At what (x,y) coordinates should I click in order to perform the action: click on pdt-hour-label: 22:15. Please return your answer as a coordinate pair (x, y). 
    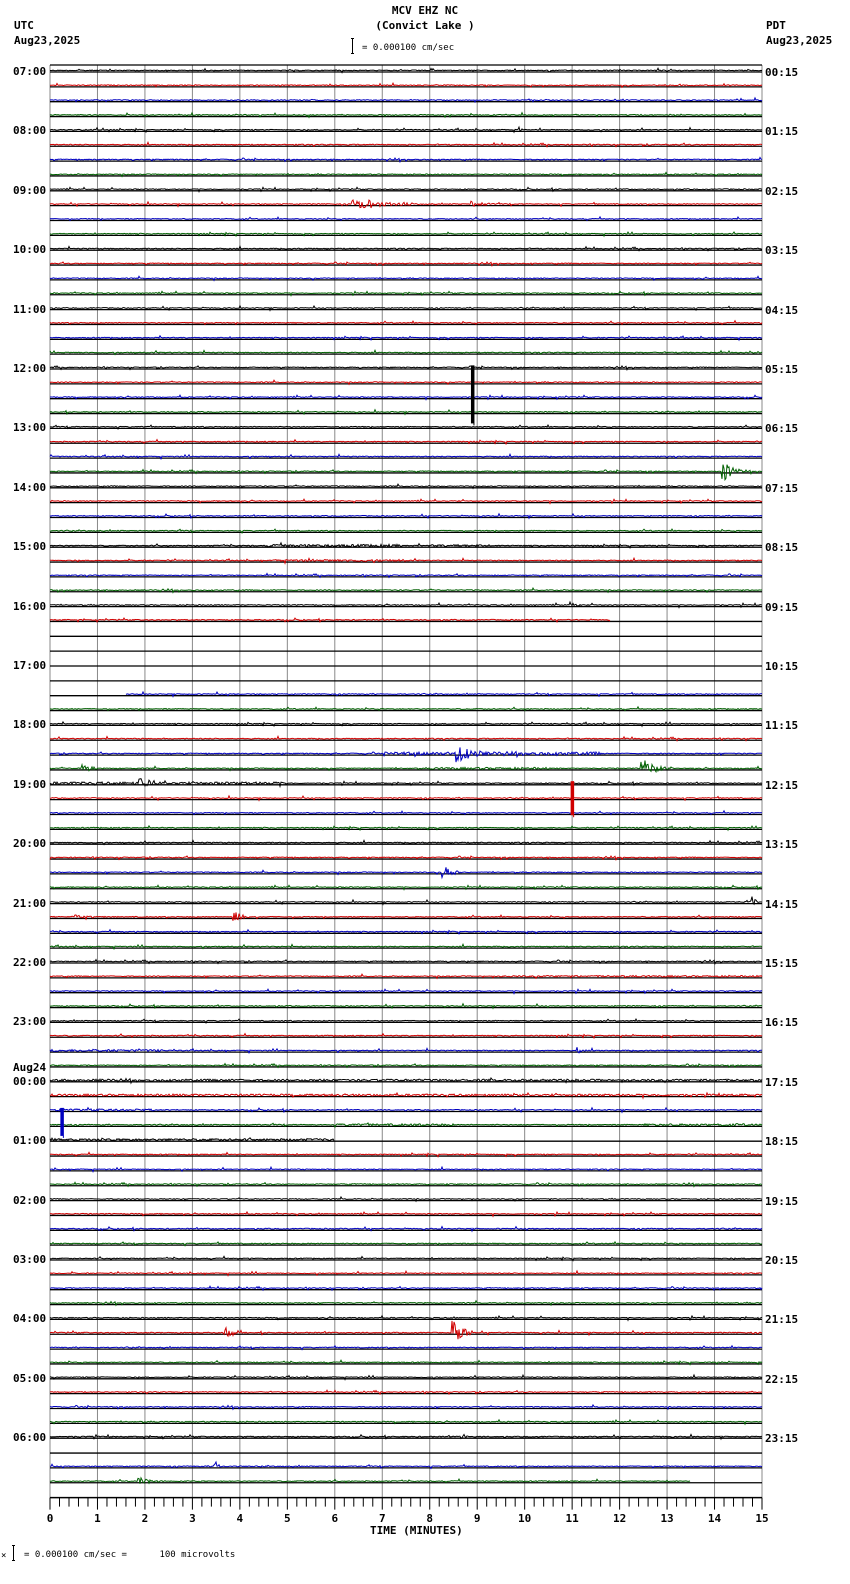
    Looking at the image, I should click on (782, 1379).